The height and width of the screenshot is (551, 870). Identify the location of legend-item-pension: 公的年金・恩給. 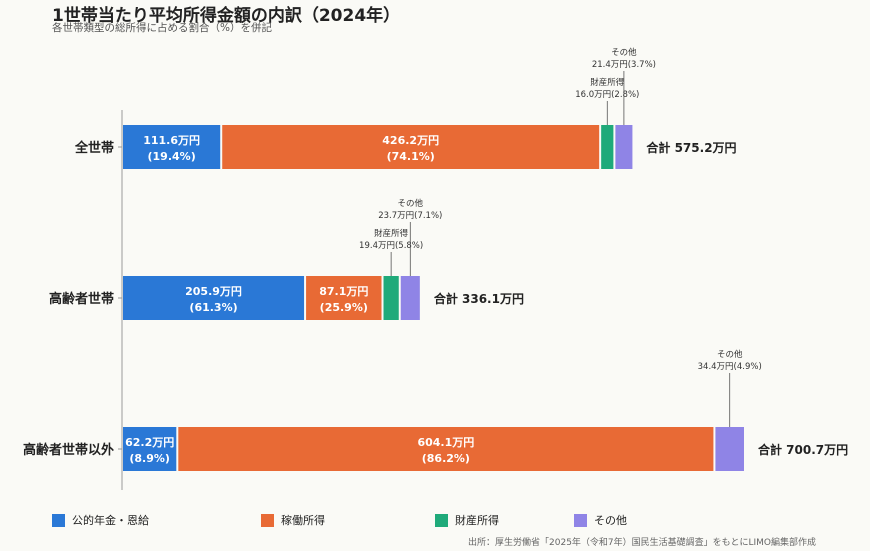
(100, 520).